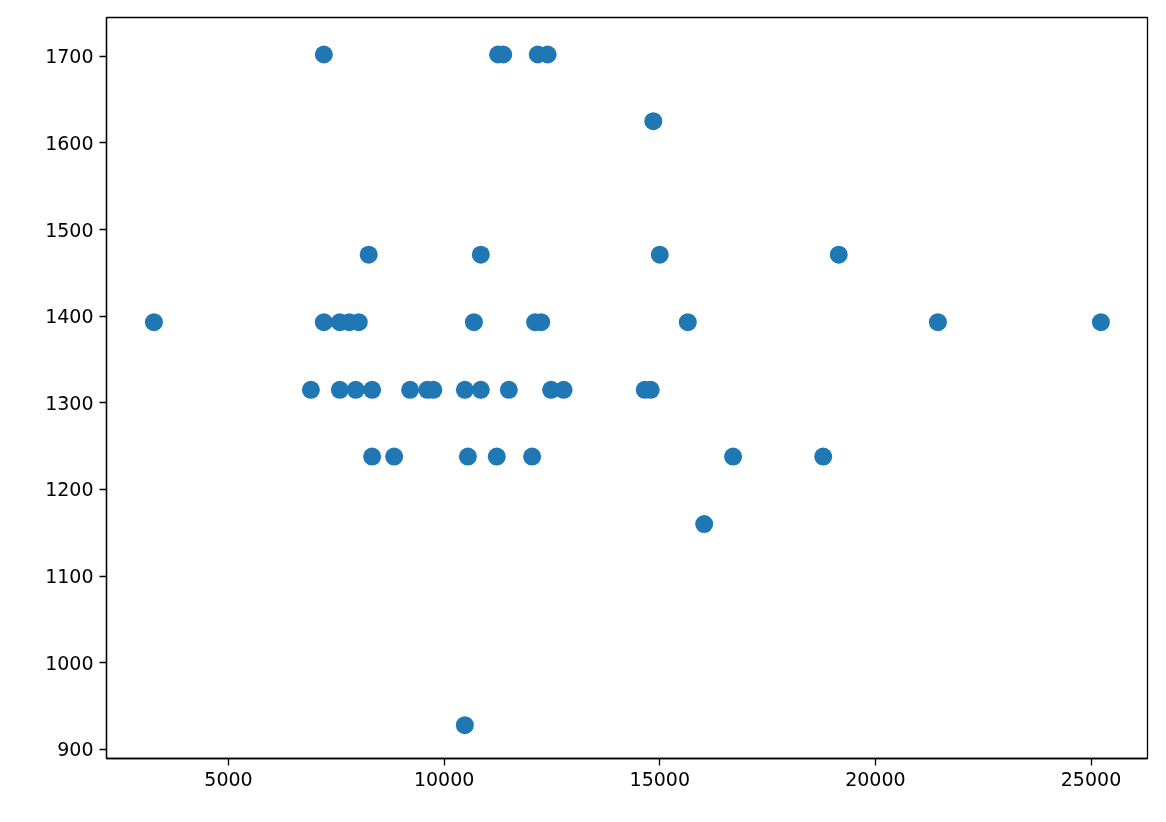 This screenshot has width=1166, height=822. Describe the element at coordinates (228, 778) in the screenshot. I see `x-tick-label: 5000` at that location.